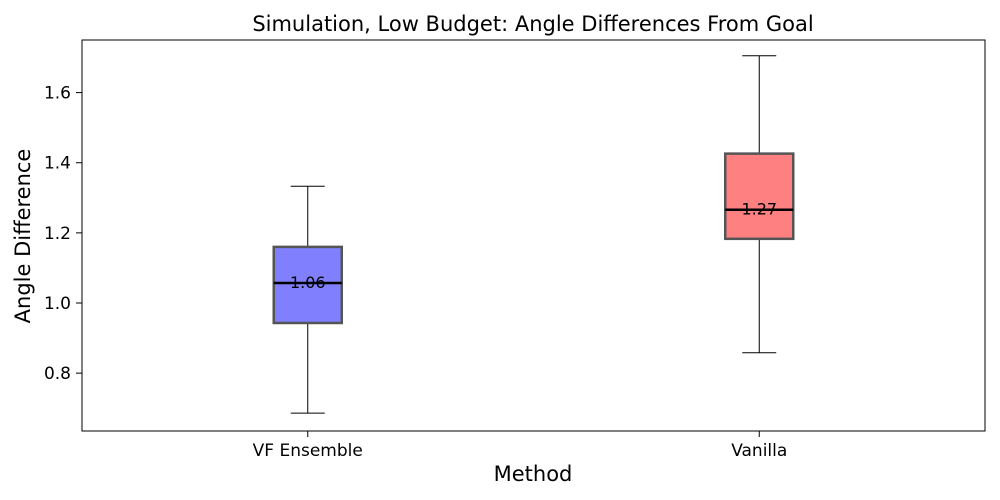  I want to click on median-value-label: 1.27, so click(759, 209).